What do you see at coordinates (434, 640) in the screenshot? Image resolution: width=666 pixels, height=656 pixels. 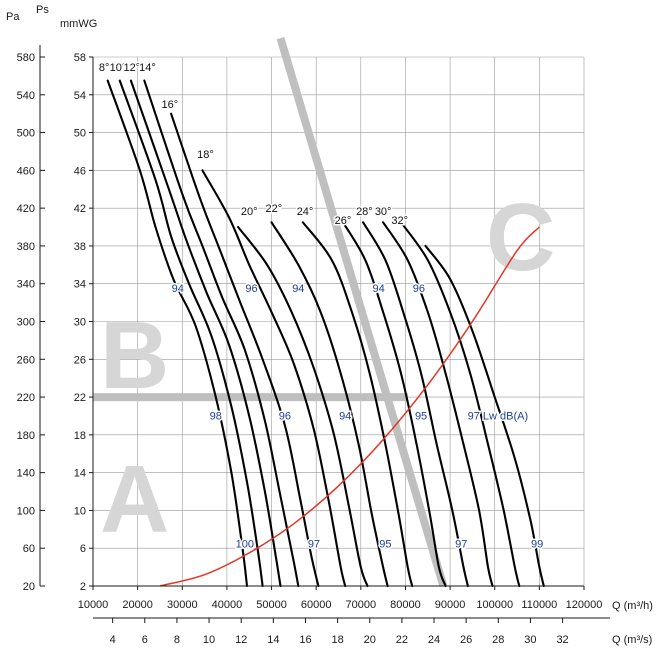 I see `m3s-tick-label: 24` at bounding box center [434, 640].